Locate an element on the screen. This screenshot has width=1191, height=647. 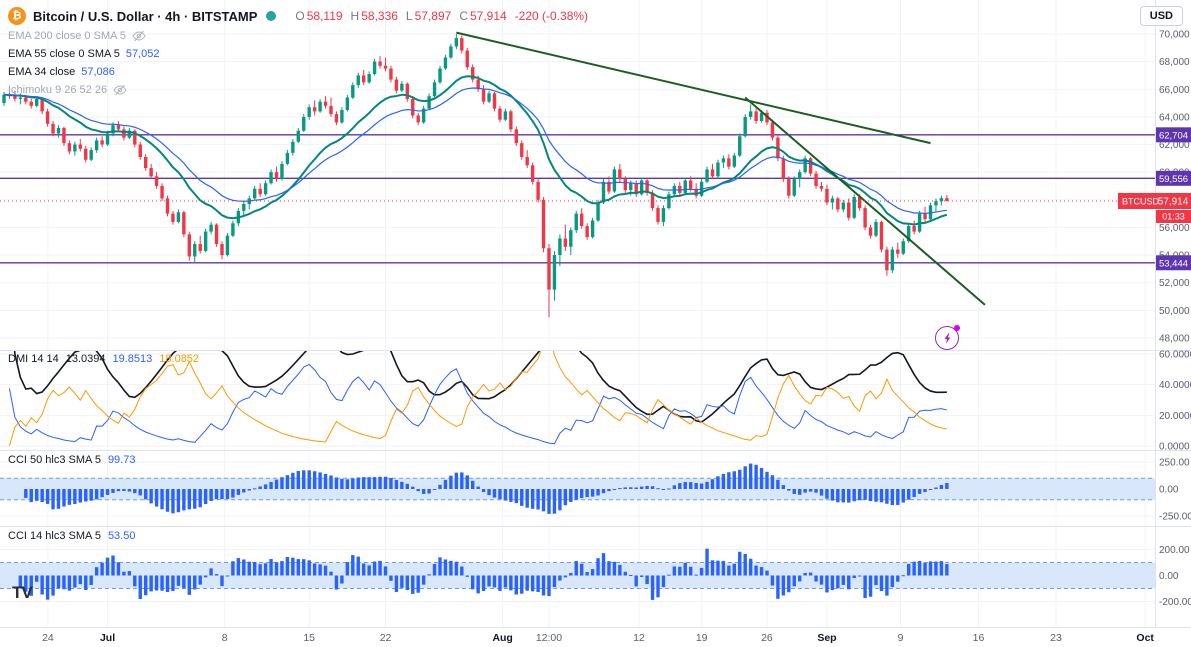
svg-text: 250.00 is located at coordinates (1174, 463).